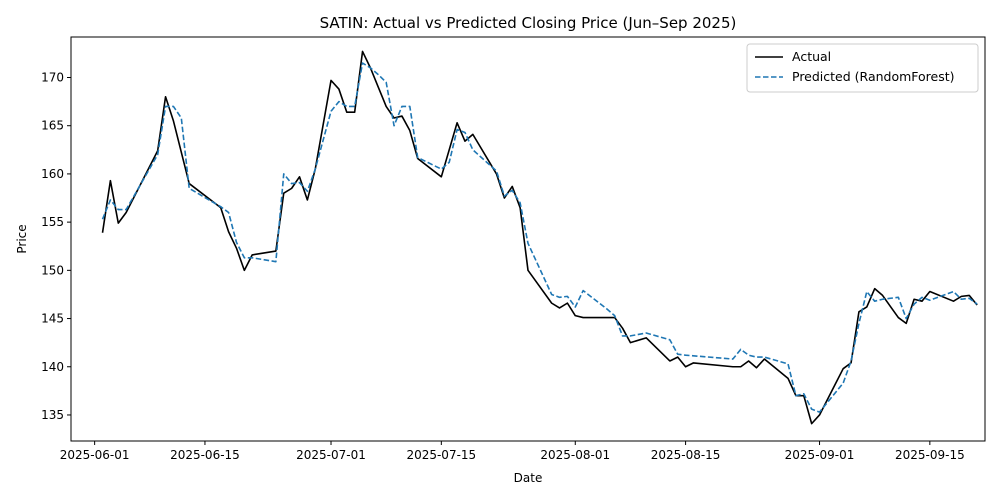 The image size is (1000, 500). What do you see at coordinates (95, 455) in the screenshot?
I see `x-tick-label: 2025-06-01` at bounding box center [95, 455].